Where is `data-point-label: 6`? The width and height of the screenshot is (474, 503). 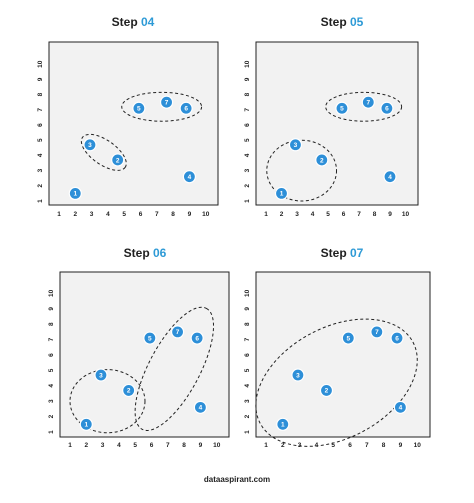
data-point-label: 6 is located at coordinates (197, 338).